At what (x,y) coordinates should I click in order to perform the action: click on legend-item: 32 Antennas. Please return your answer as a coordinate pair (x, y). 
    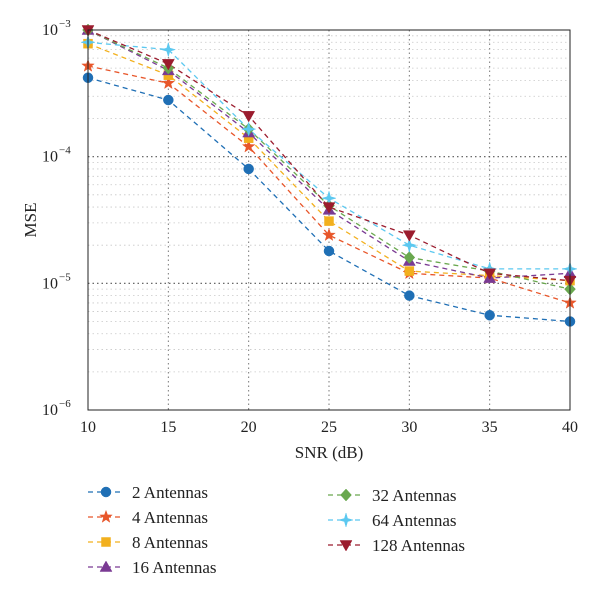
    Looking at the image, I should click on (392, 495).